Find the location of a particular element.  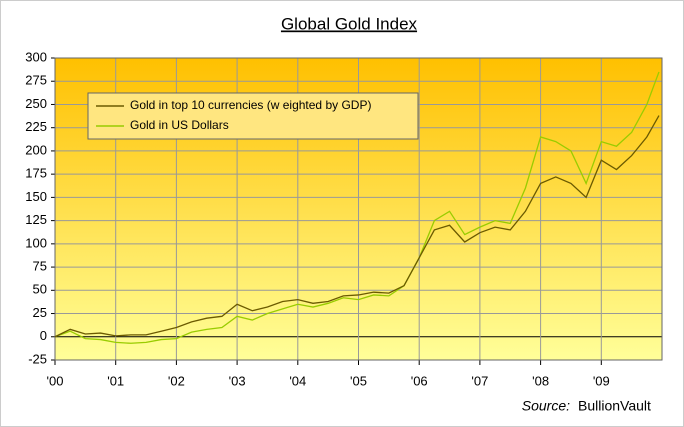

legend-box is located at coordinates (253, 116).